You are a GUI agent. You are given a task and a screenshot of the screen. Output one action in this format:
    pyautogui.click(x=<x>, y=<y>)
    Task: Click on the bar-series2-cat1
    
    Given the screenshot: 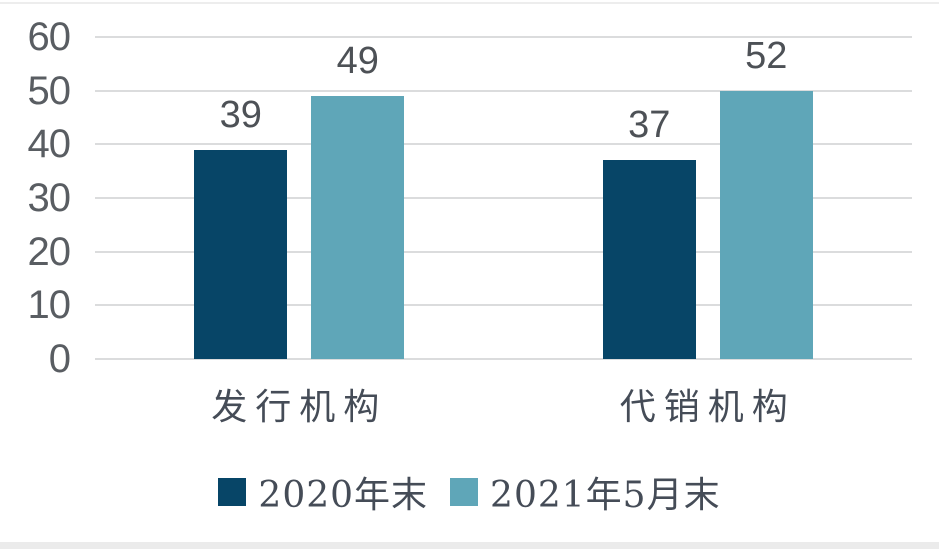 What is the action you would take?
    pyautogui.click(x=358, y=227)
    